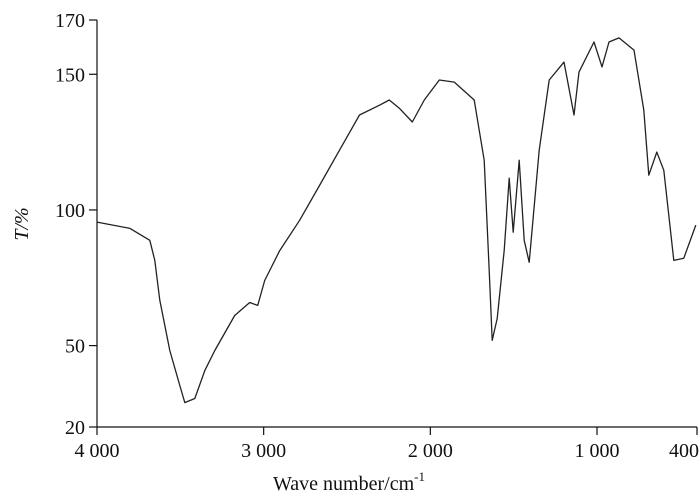 This screenshot has height=501, width=700. What do you see at coordinates (263, 451) in the screenshot?
I see `x-tick-label: 3 000` at bounding box center [263, 451].